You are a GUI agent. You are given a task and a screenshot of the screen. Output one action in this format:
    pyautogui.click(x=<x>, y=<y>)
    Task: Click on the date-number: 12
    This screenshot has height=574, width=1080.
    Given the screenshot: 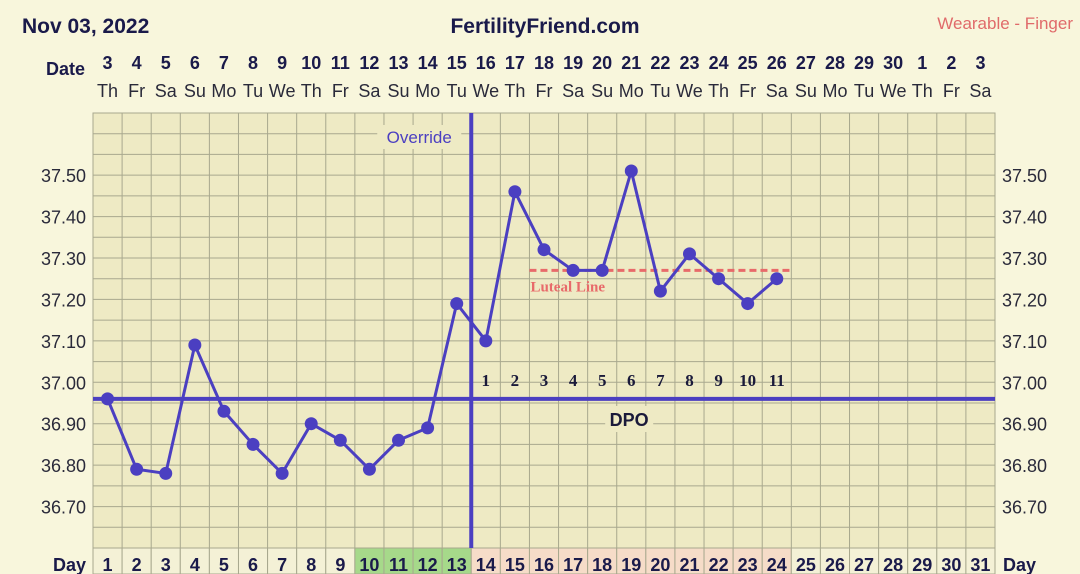 What is the action you would take?
    pyautogui.click(x=369, y=63)
    